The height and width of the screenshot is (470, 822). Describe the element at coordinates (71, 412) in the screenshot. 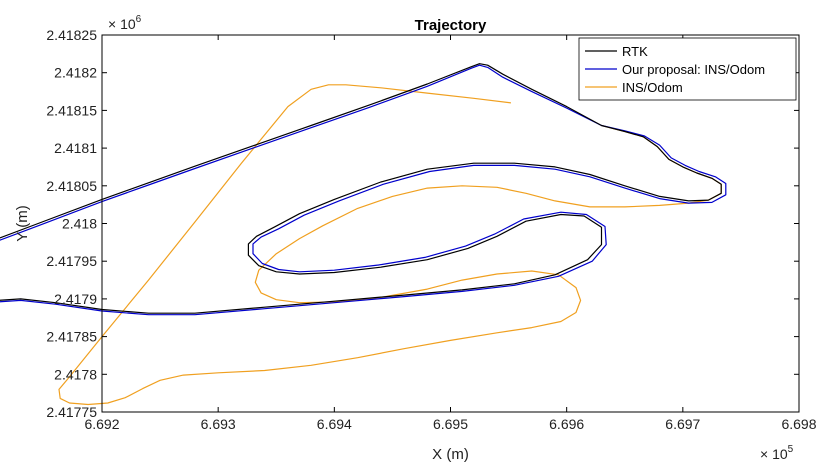

I see `y-tick-label: 2.41775` at that location.